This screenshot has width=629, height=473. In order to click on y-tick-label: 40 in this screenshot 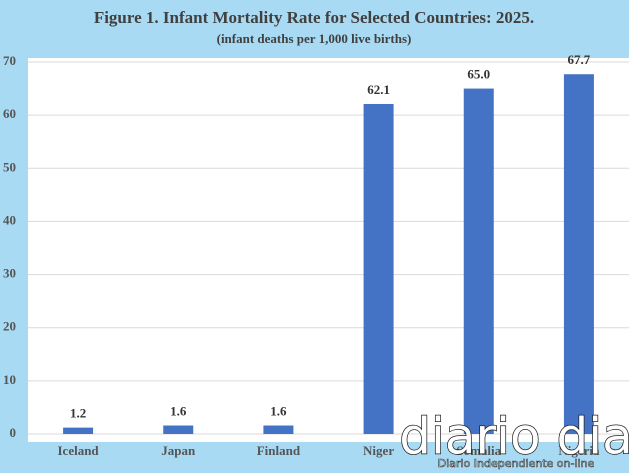, I will do `click(9, 219)`.